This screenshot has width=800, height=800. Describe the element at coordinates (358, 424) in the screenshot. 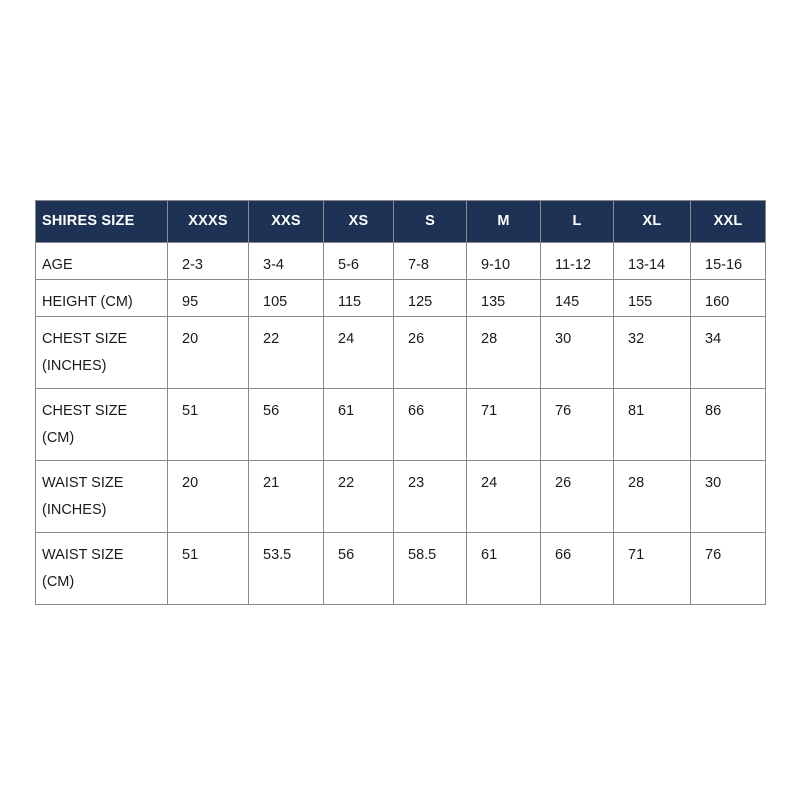

I see `cell-chest-cm-xs: 61` at that location.